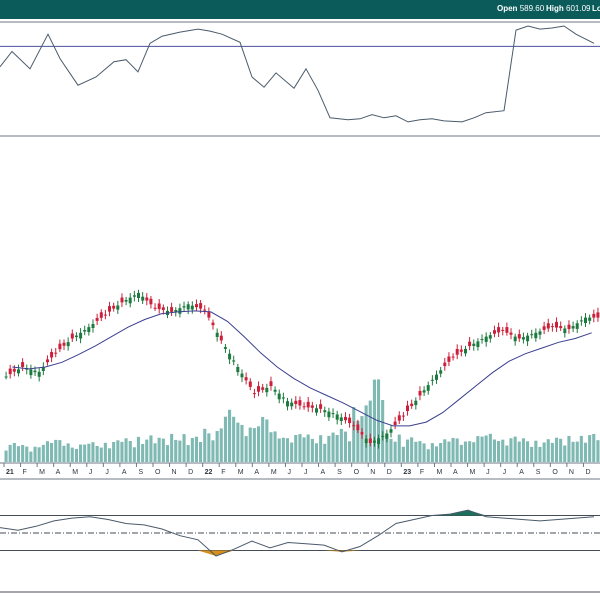 The image size is (600, 600). Describe the element at coordinates (555, 472) in the screenshot. I see `axis-tick-label: O` at that location.